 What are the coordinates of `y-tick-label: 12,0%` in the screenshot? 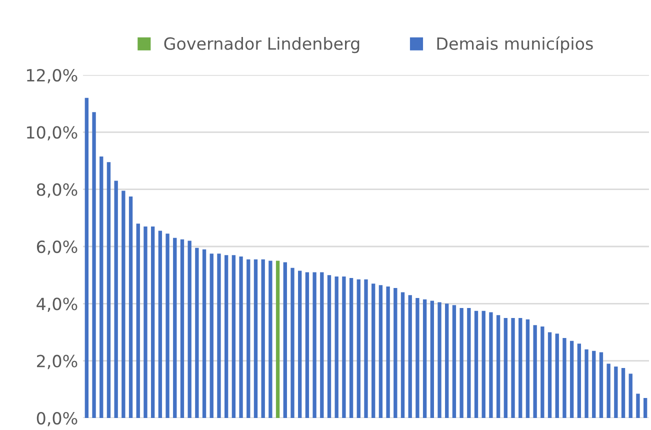 It's located at (52, 76).